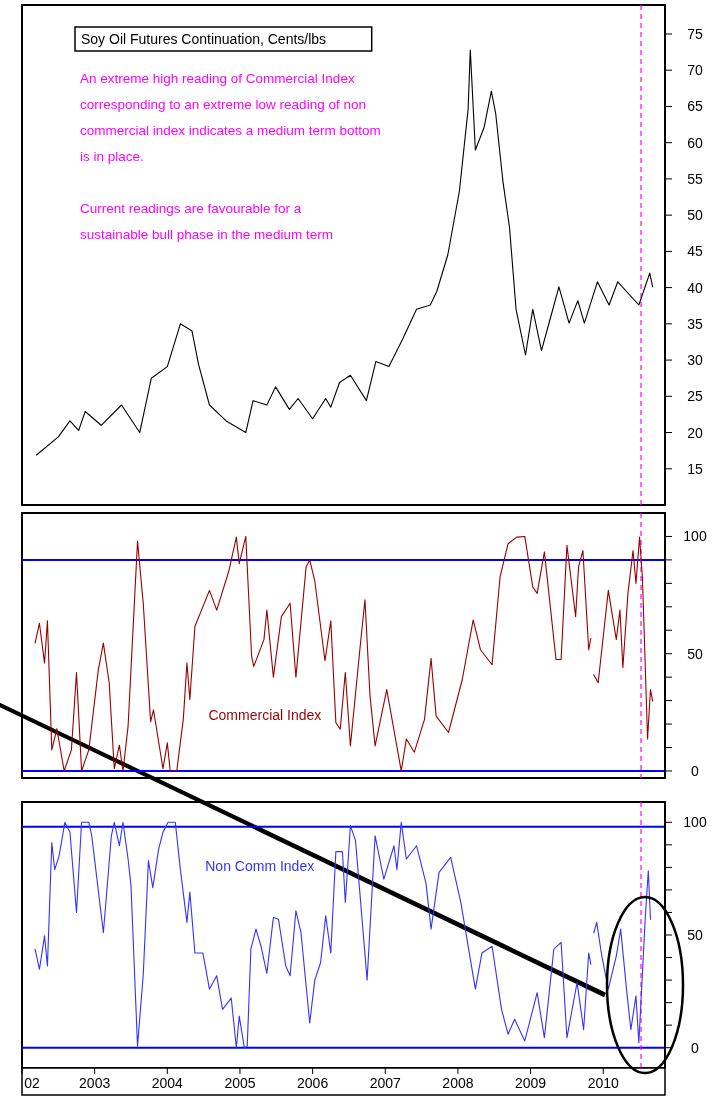  I want to click on x-tick-label: 2007, so click(385, 1083).